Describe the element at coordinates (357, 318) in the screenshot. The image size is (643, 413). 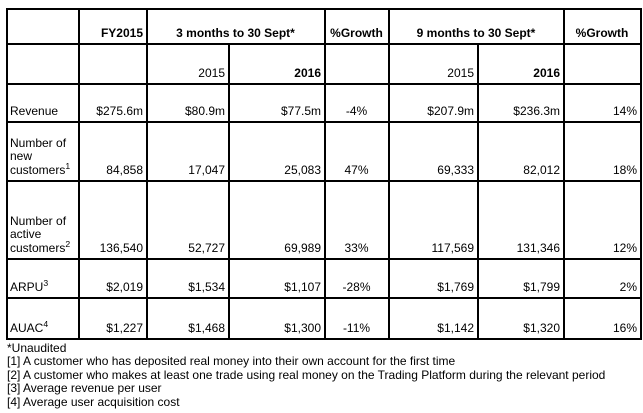
I see `growth-cell: -11%` at that location.